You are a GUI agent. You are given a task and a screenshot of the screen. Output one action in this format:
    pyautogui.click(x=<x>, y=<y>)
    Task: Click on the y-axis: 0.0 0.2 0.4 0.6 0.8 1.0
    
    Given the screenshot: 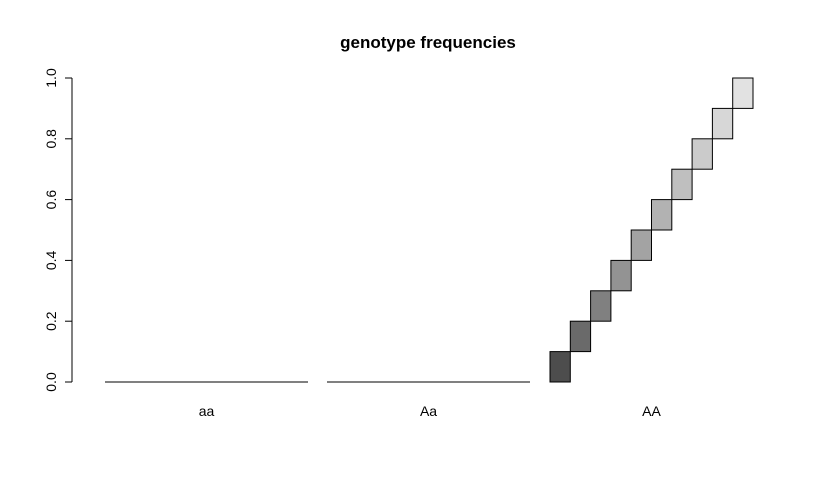 What is the action you would take?
    pyautogui.click(x=58, y=230)
    